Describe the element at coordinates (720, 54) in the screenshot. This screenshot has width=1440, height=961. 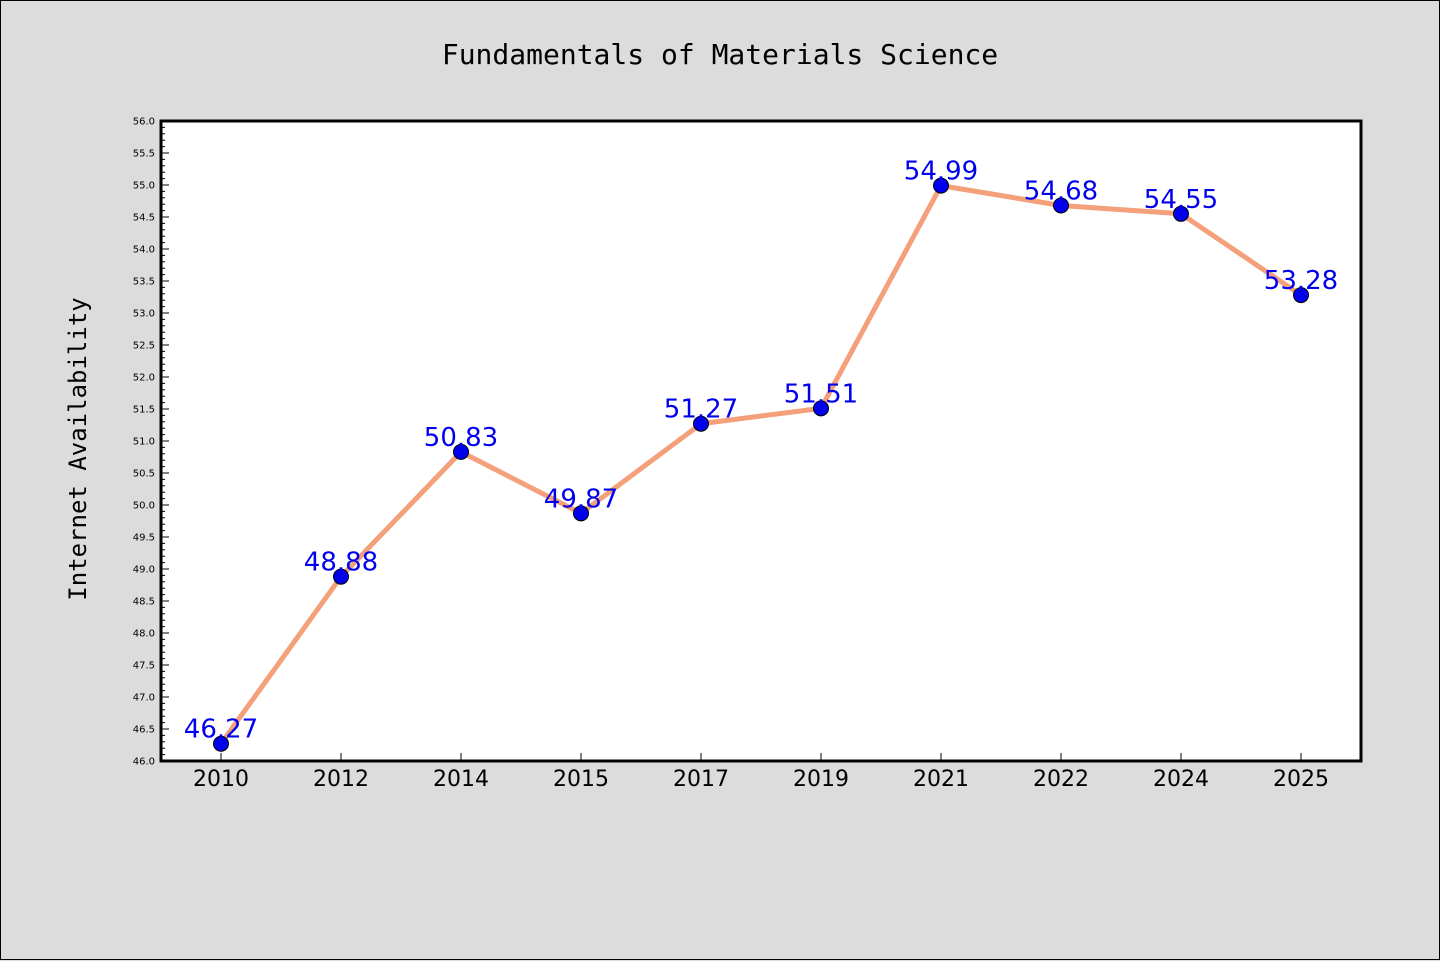
I see `chart-title: Fundamentals of Materials Science` at that location.